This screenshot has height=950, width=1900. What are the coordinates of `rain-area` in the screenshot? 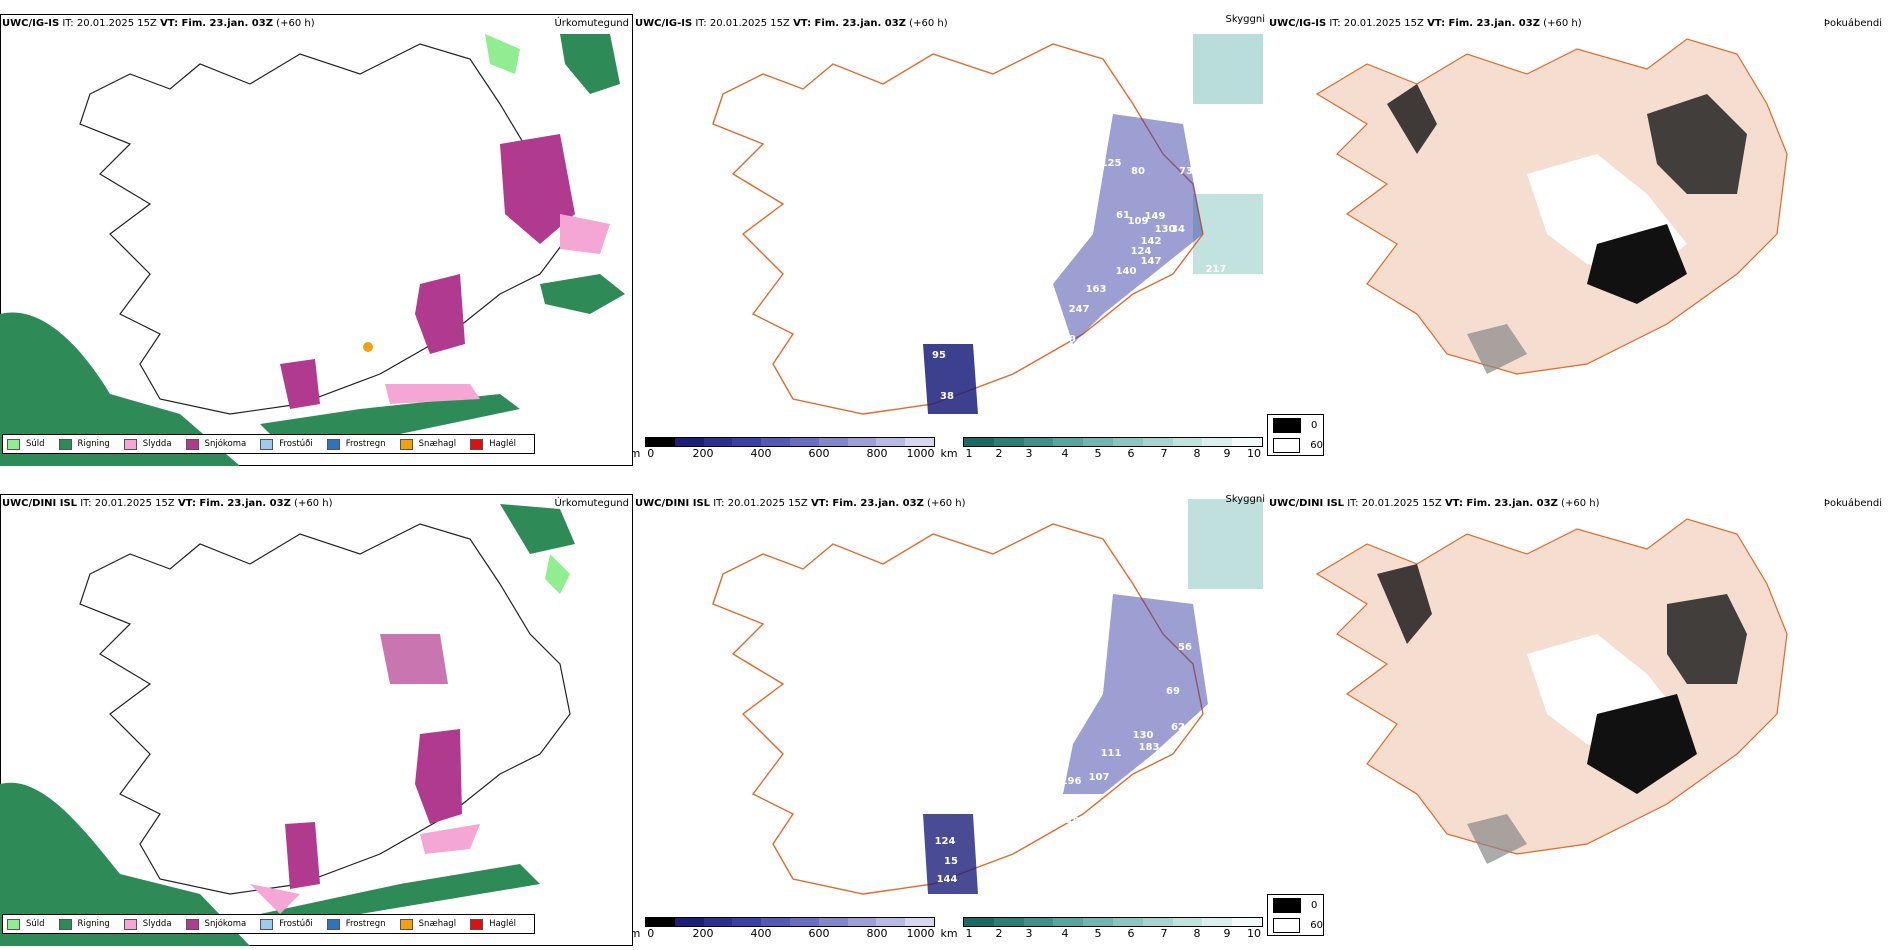 It's located at (120, 389).